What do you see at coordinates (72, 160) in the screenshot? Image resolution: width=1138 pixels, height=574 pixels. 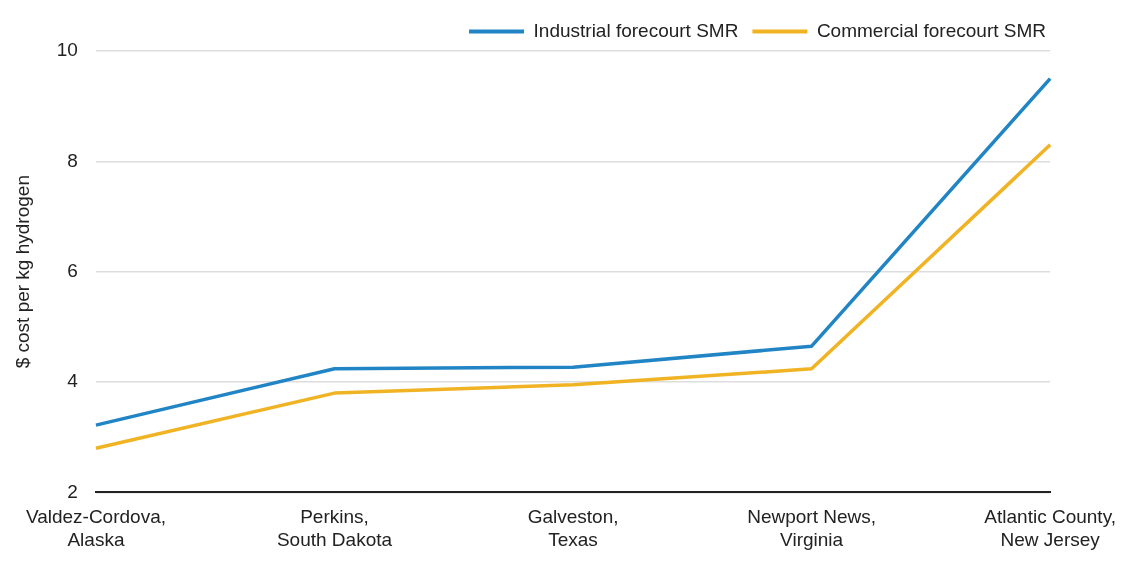 I see `y-tick-label: 8` at bounding box center [72, 160].